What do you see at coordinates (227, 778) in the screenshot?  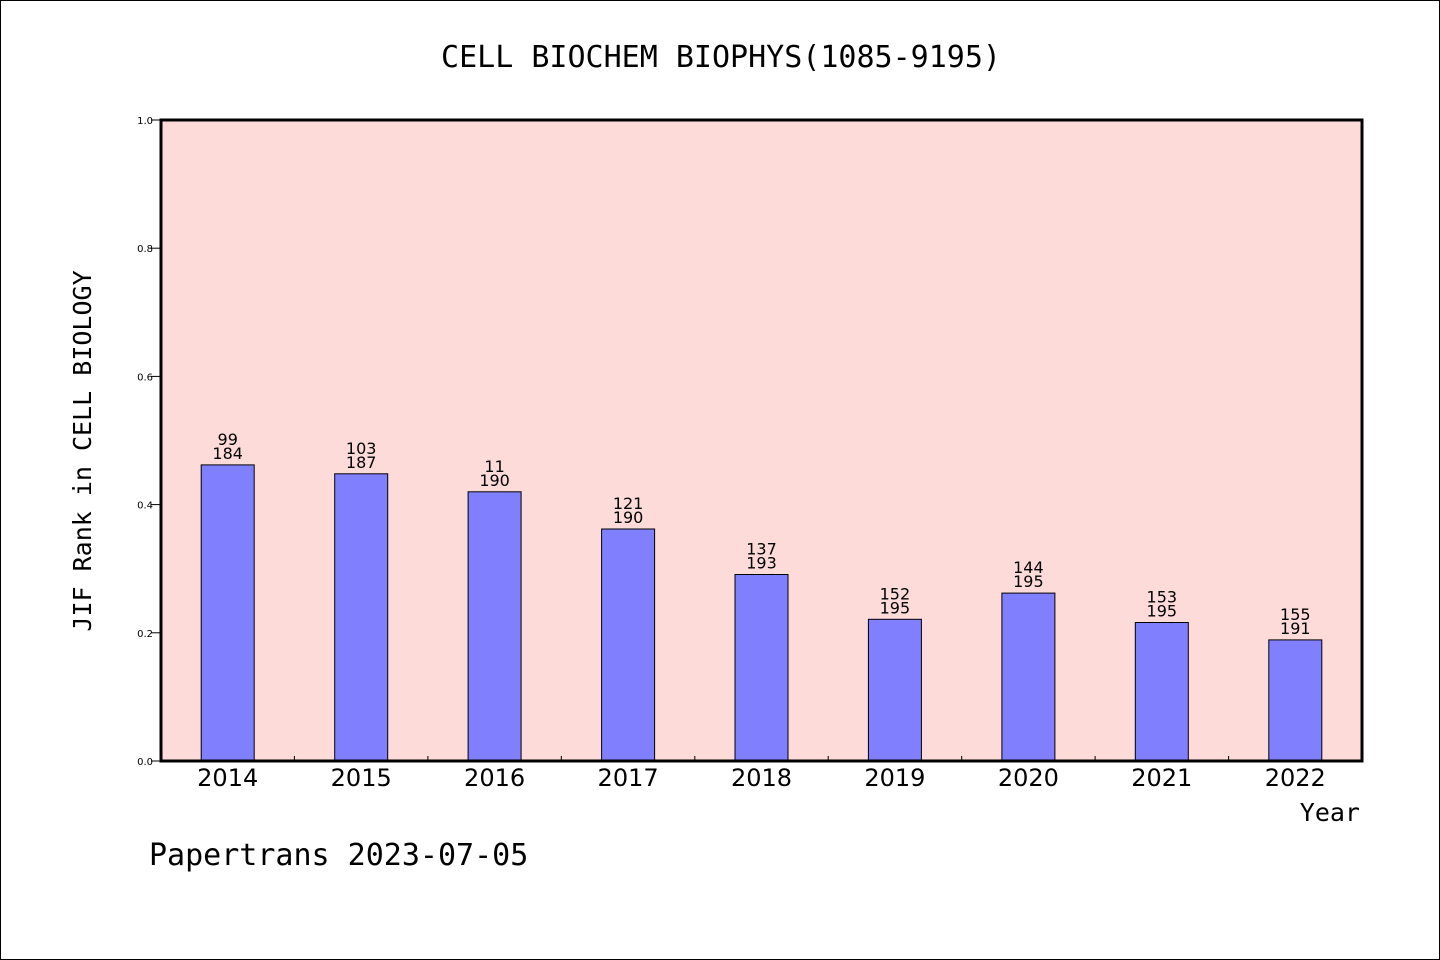 I see `x-tick-label-2014: 2014` at bounding box center [227, 778].